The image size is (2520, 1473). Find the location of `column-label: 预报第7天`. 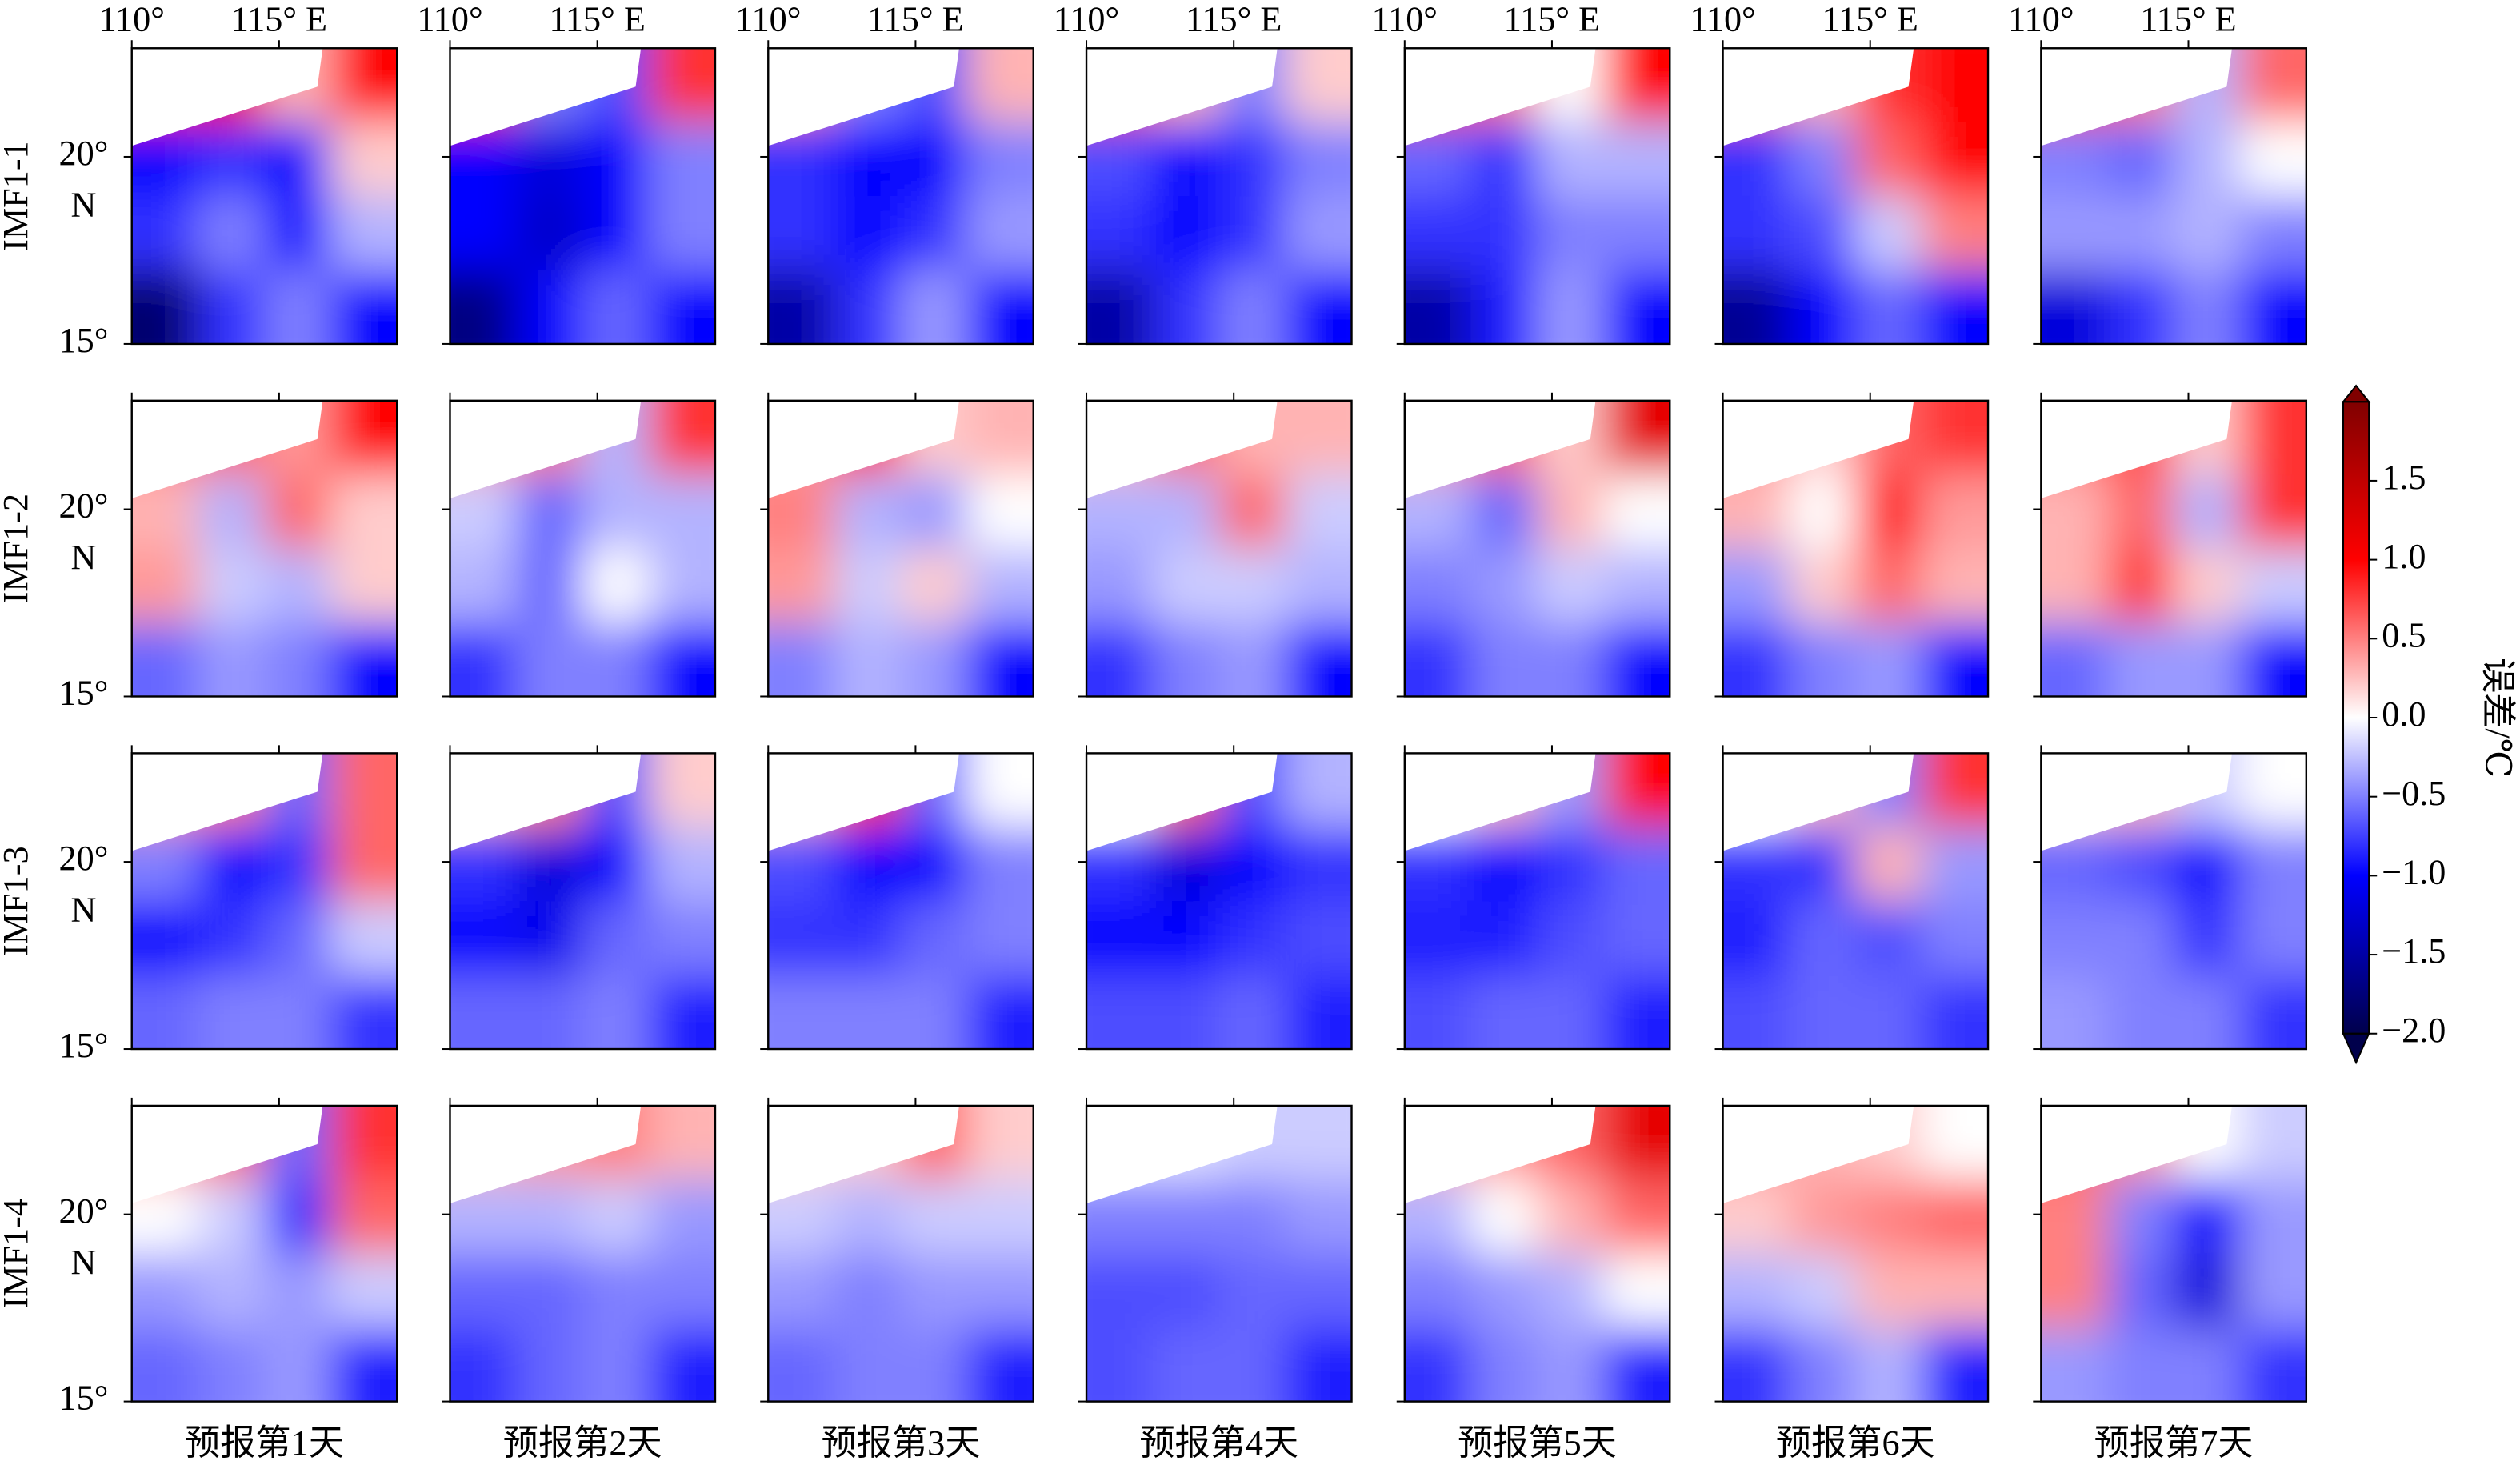

column-label: 预报第7天 is located at coordinates (2174, 1443).